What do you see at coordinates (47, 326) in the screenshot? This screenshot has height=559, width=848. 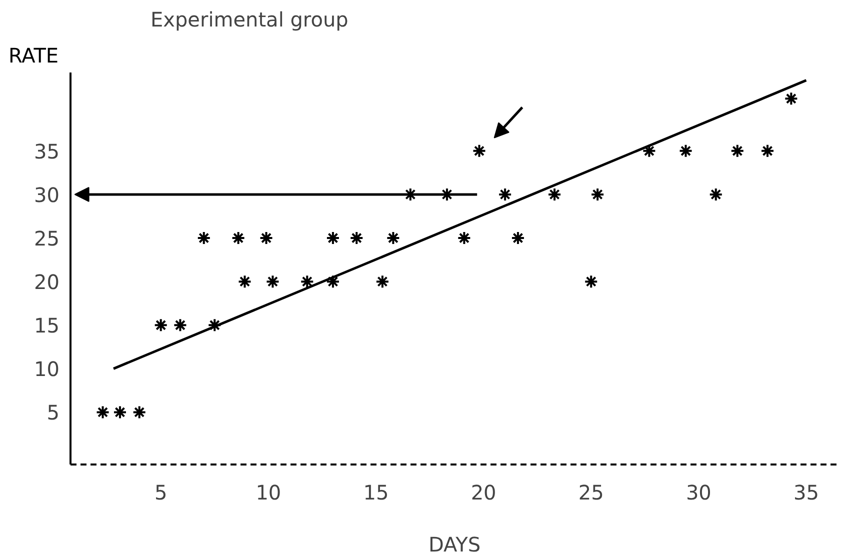 I see `y-tick-label: 15` at bounding box center [47, 326].